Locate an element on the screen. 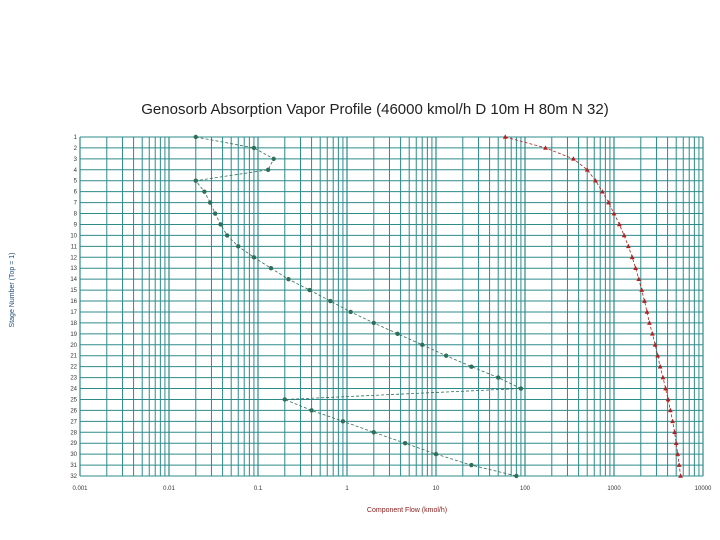 This screenshot has height=540, width=720. y-tick-label: 22 is located at coordinates (73, 368).